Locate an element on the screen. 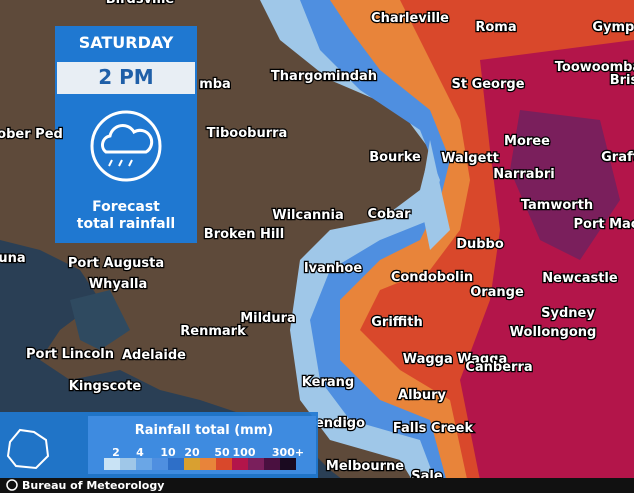 Image resolution: width=634 pixels, height=493 pixels. legend-tick: 100 is located at coordinates (244, 452).